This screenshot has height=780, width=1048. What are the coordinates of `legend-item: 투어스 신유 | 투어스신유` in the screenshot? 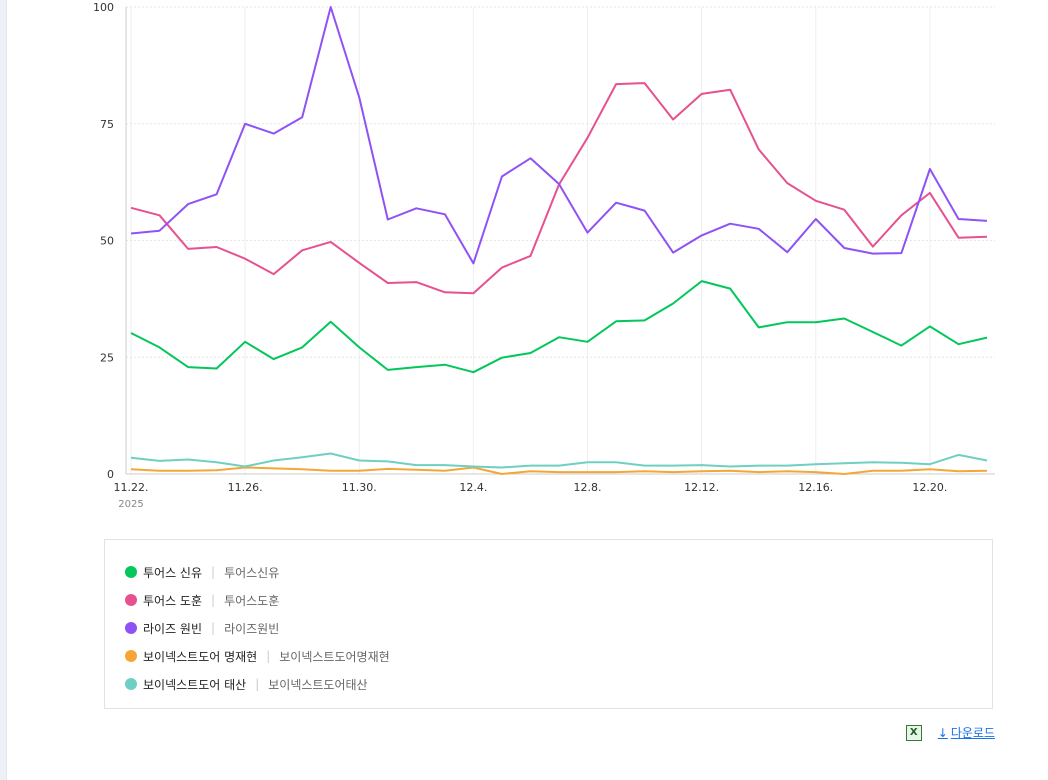 It's located at (257, 572).